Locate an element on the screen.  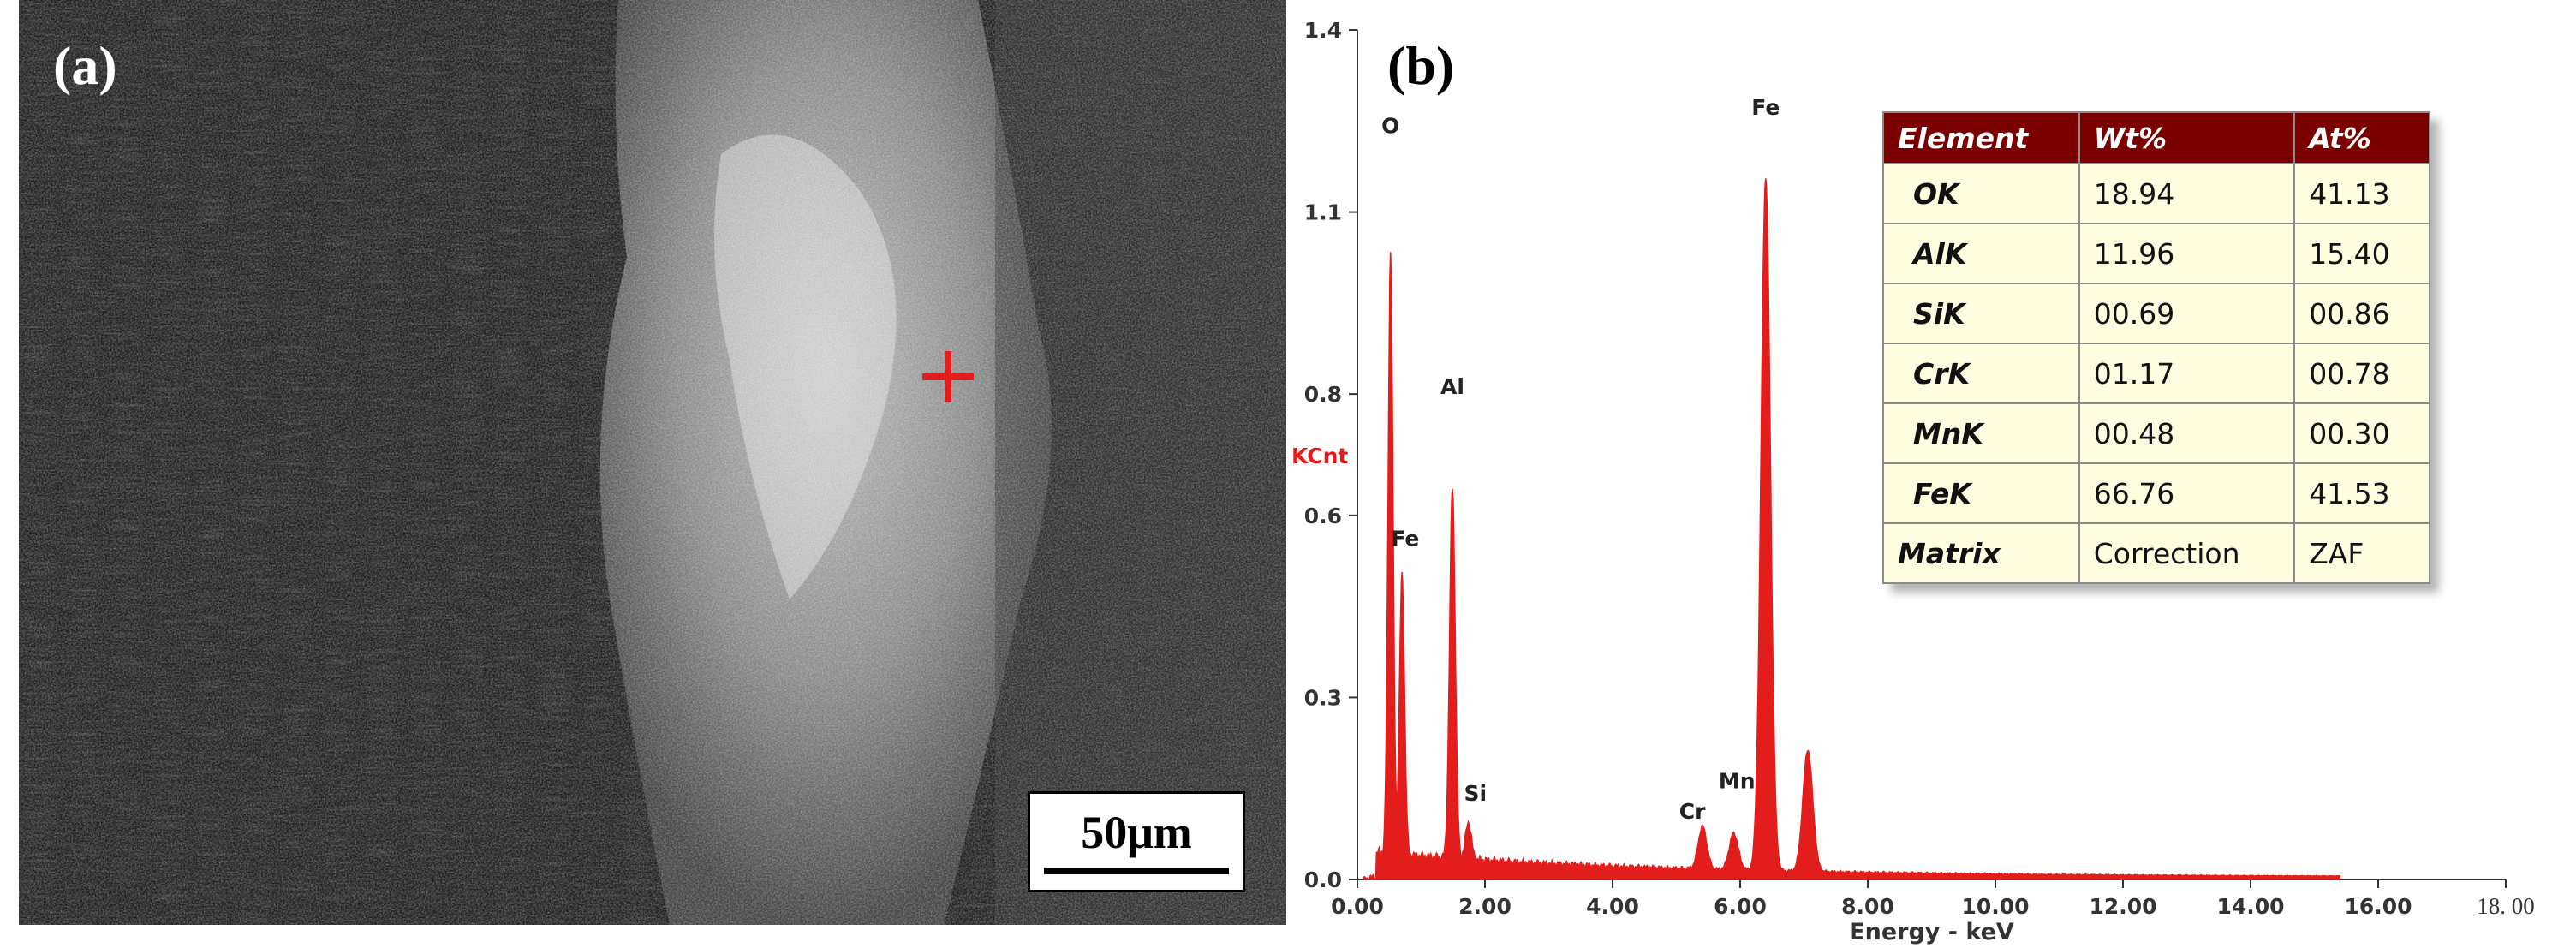
analysis-point-marker is located at coordinates (948, 376).